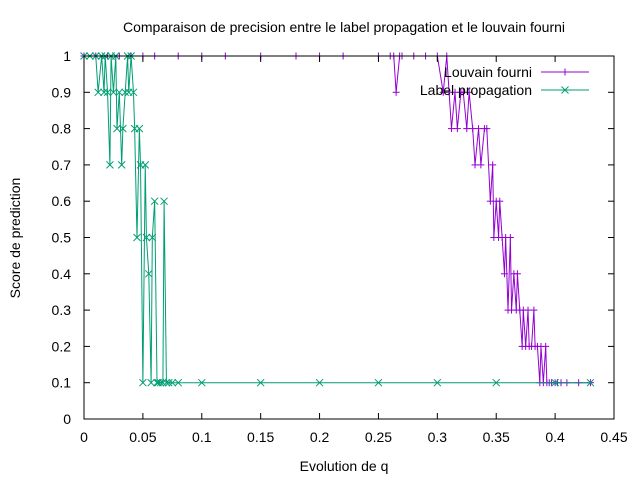 Image resolution: width=640 pixels, height=480 pixels. What do you see at coordinates (555, 437) in the screenshot?
I see `x-tick-label: 0.4` at bounding box center [555, 437].